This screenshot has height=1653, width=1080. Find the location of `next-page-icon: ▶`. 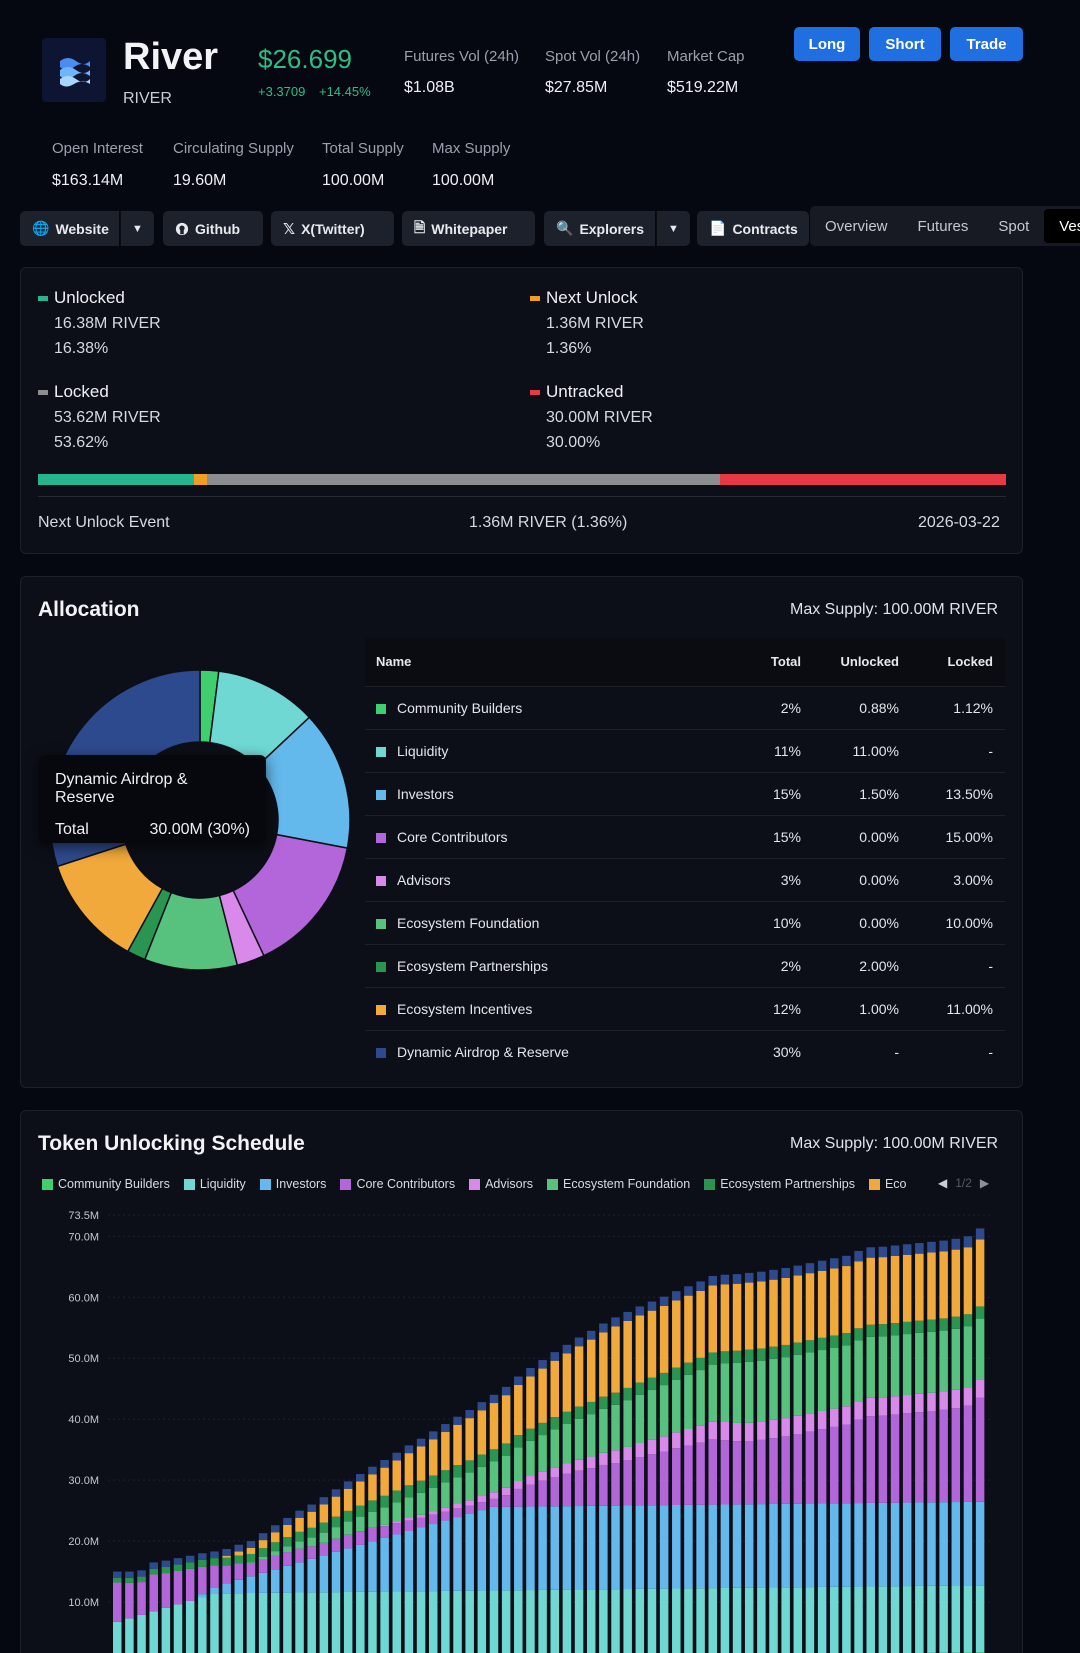

next-page-icon: ▶ is located at coordinates (984, 1183).